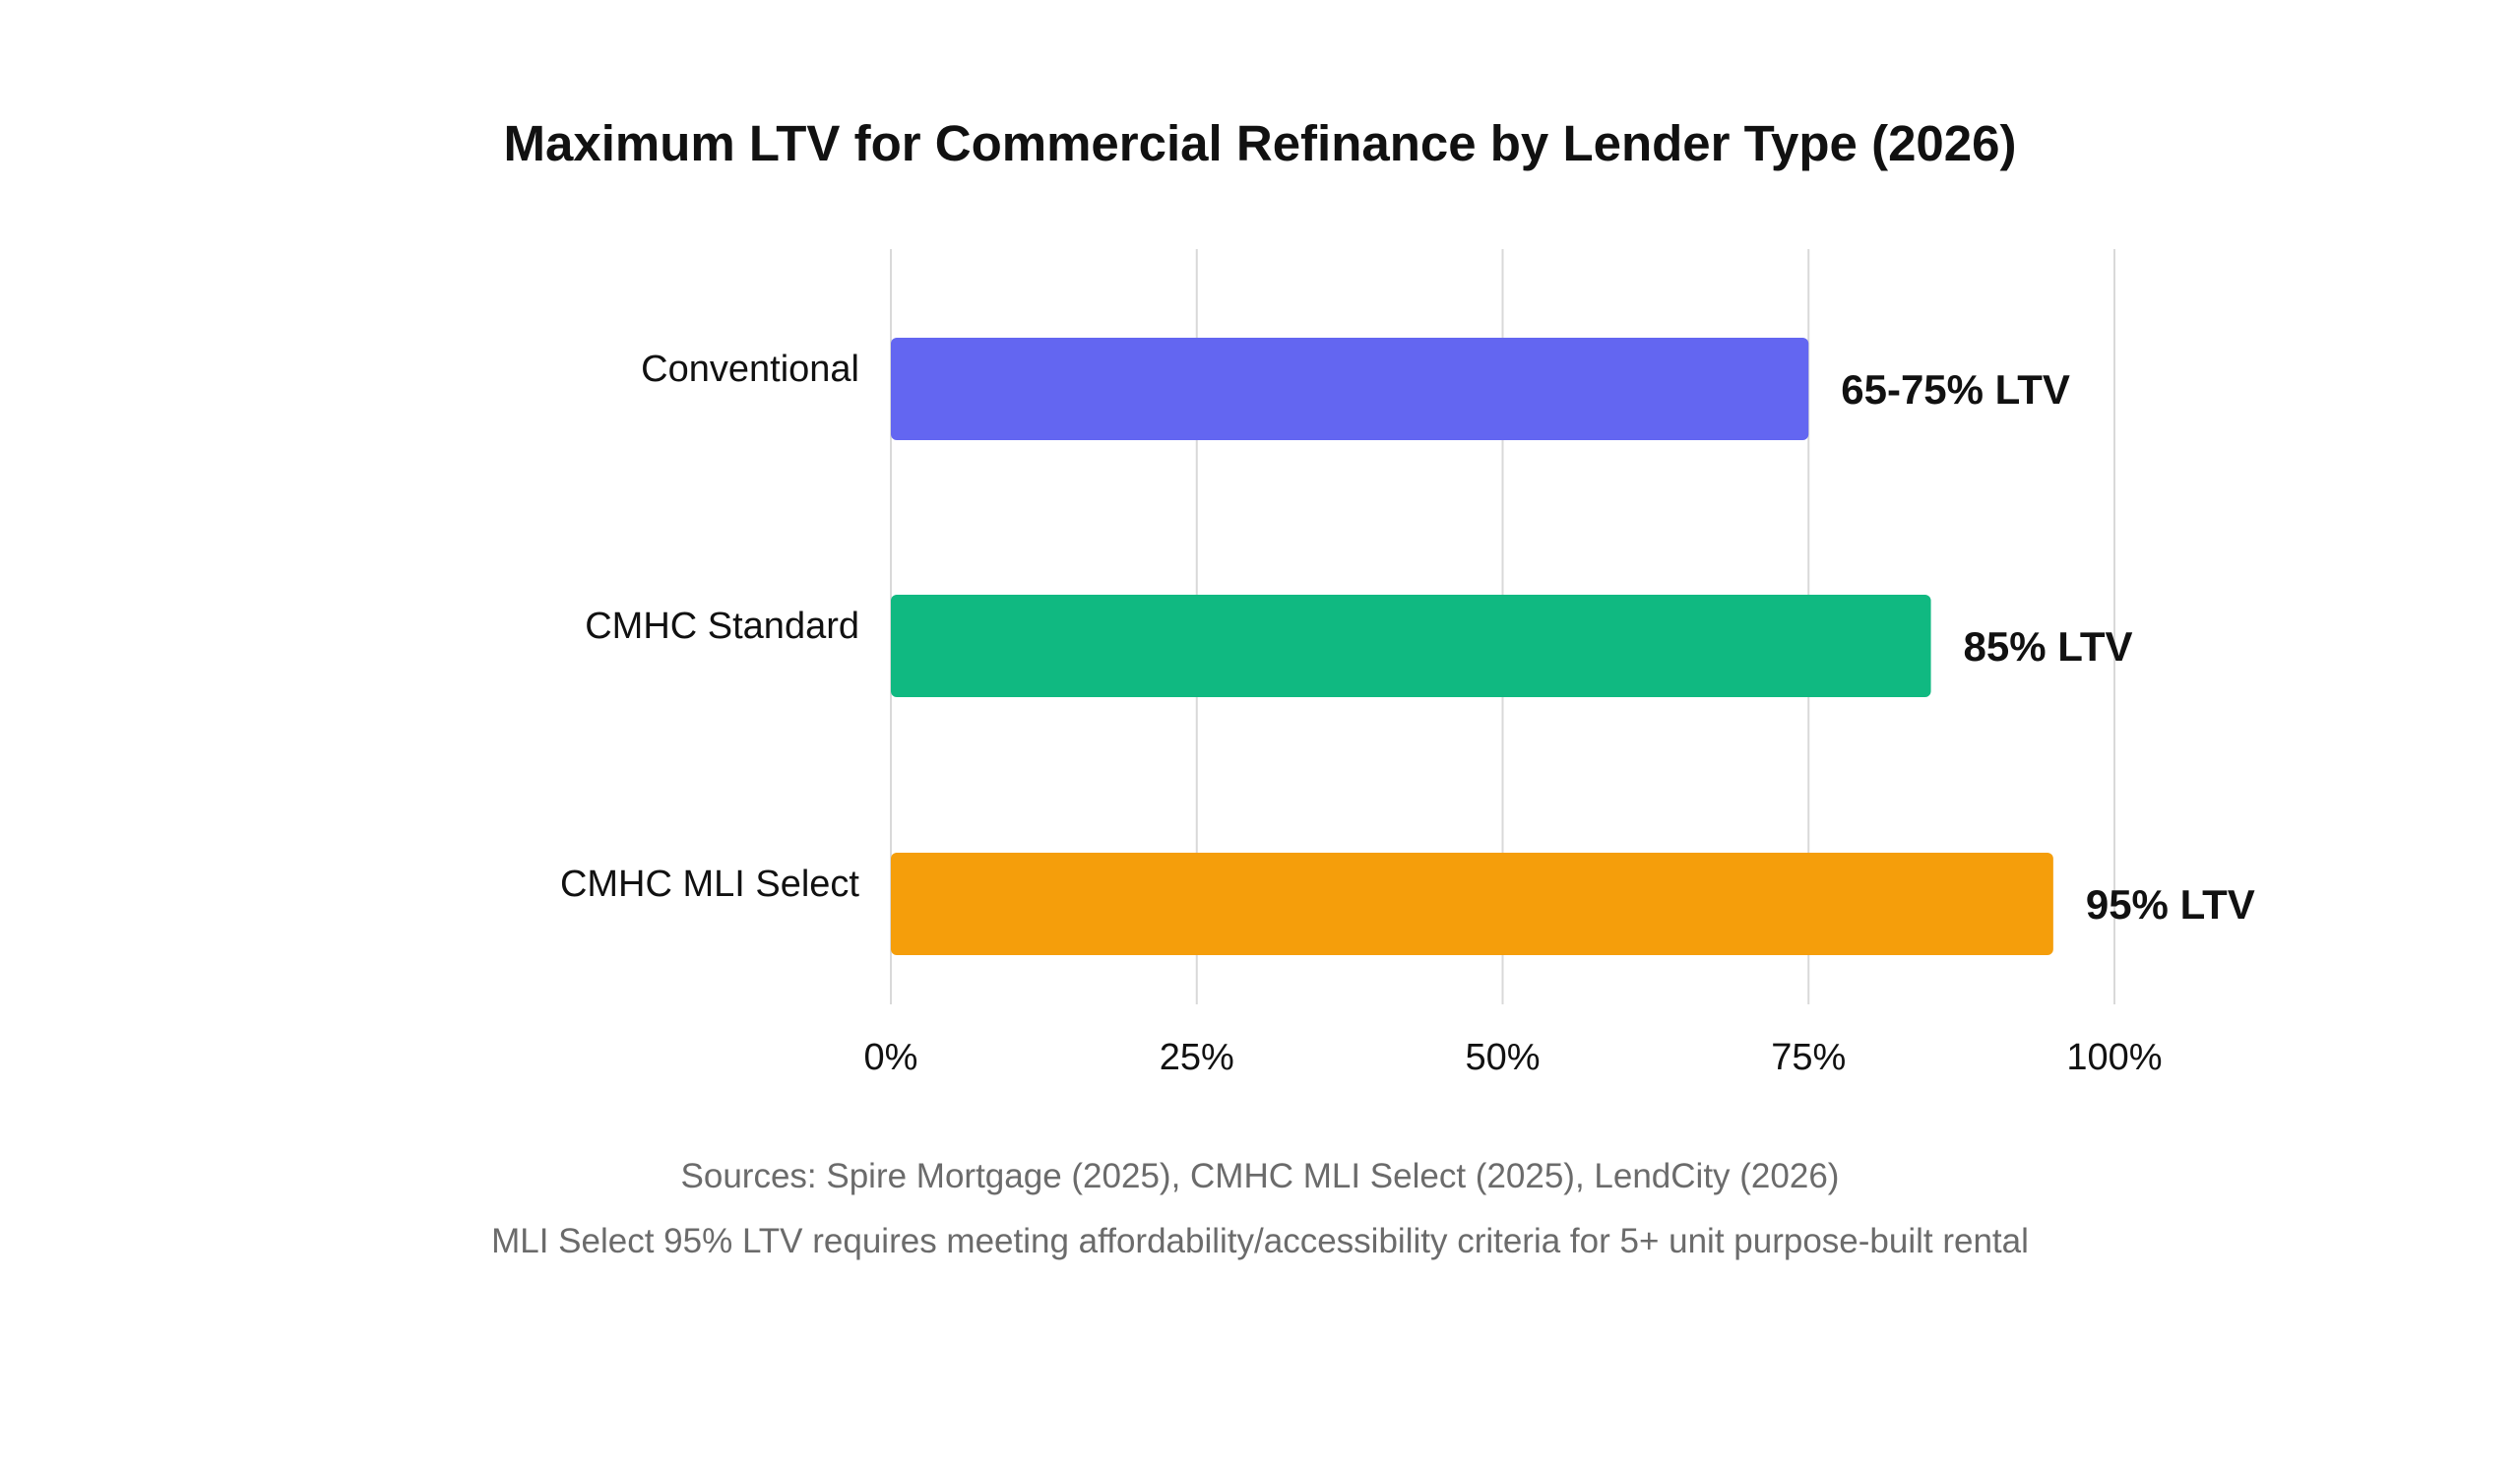 This screenshot has height=1476, width=2520. I want to click on x-tick-label: 25%, so click(1197, 1057).